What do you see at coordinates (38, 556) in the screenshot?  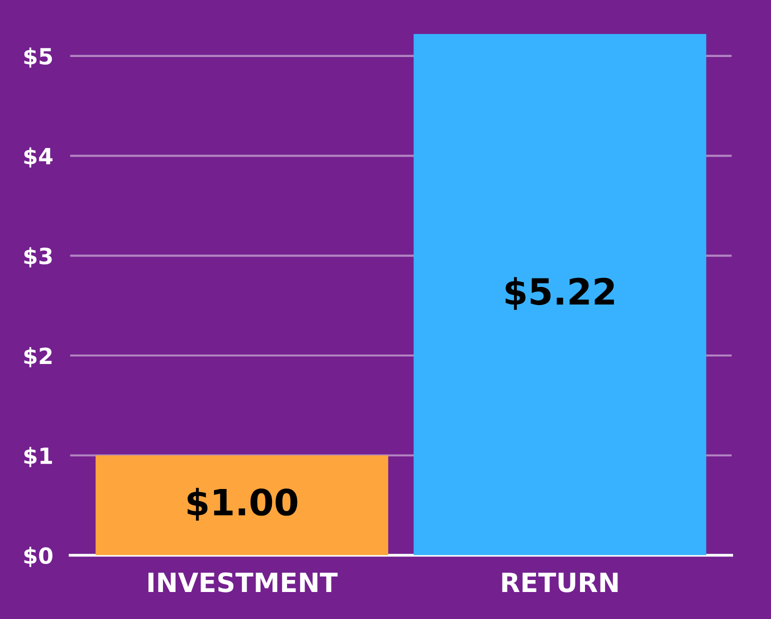 I see `y-tick-label: $0` at bounding box center [38, 556].